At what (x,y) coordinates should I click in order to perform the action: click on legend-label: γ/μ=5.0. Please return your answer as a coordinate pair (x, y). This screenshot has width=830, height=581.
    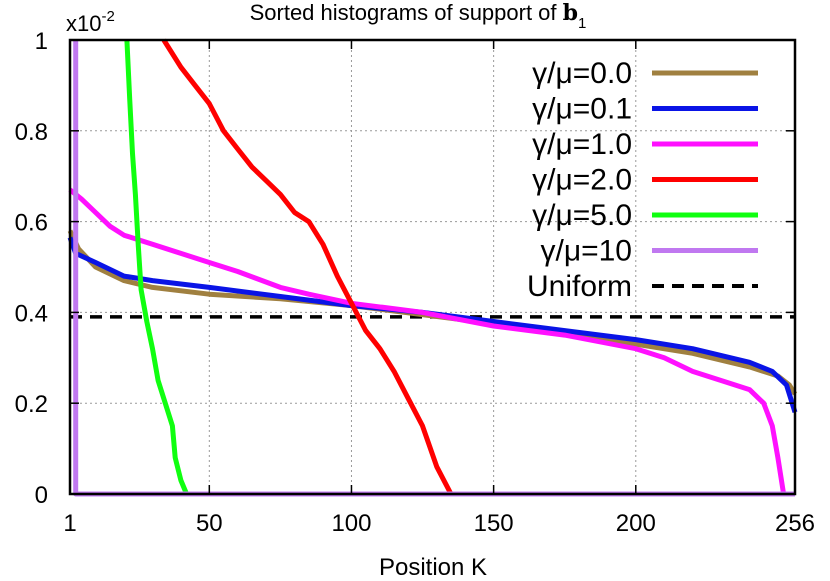
    Looking at the image, I should click on (582, 215).